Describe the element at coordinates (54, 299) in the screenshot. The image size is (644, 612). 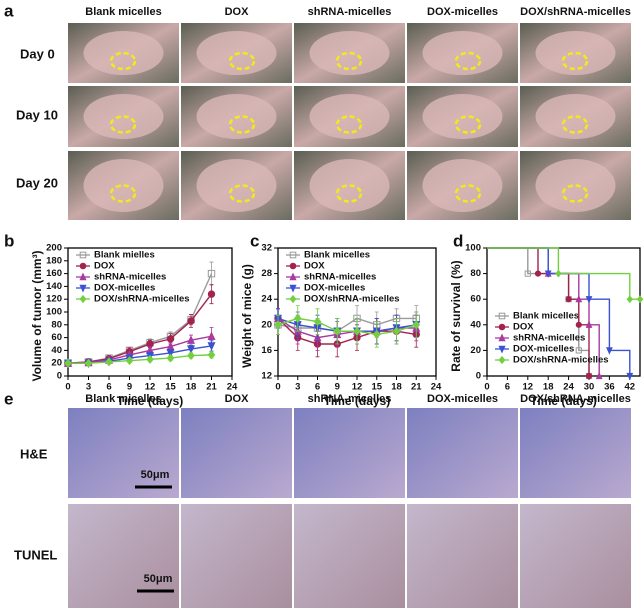
I see `y-tick-label: 120` at that location.